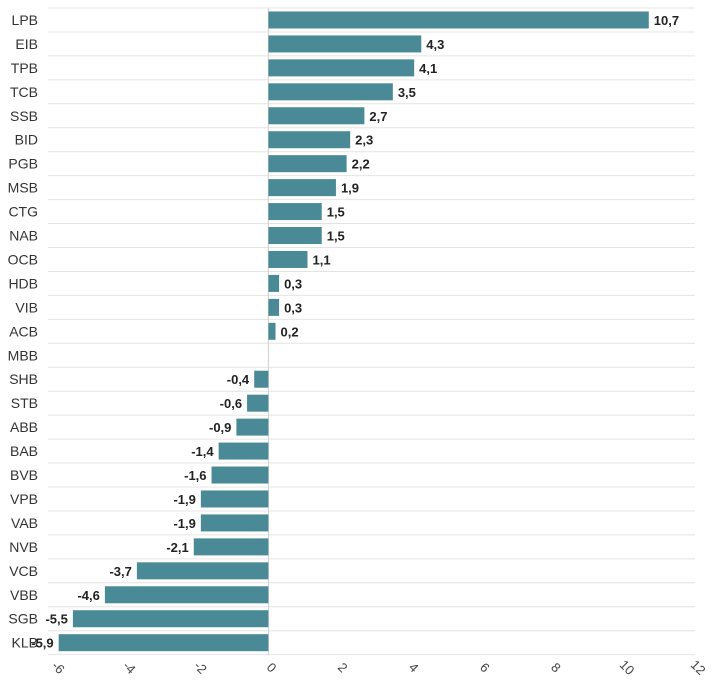 Image resolution: width=720 pixels, height=690 pixels. Describe the element at coordinates (379, 667) in the screenshot. I see `x-axis-tick-labels: -6 -4 -2 0 2 4 6 8 10 12` at that location.